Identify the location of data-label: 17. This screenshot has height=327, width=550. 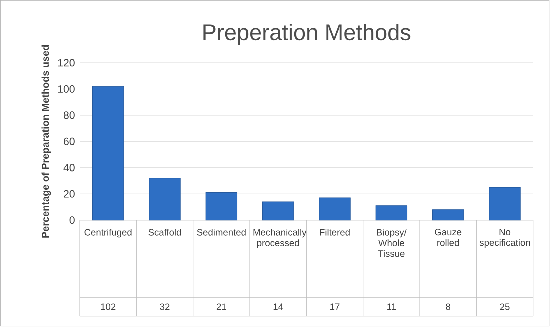
(335, 307).